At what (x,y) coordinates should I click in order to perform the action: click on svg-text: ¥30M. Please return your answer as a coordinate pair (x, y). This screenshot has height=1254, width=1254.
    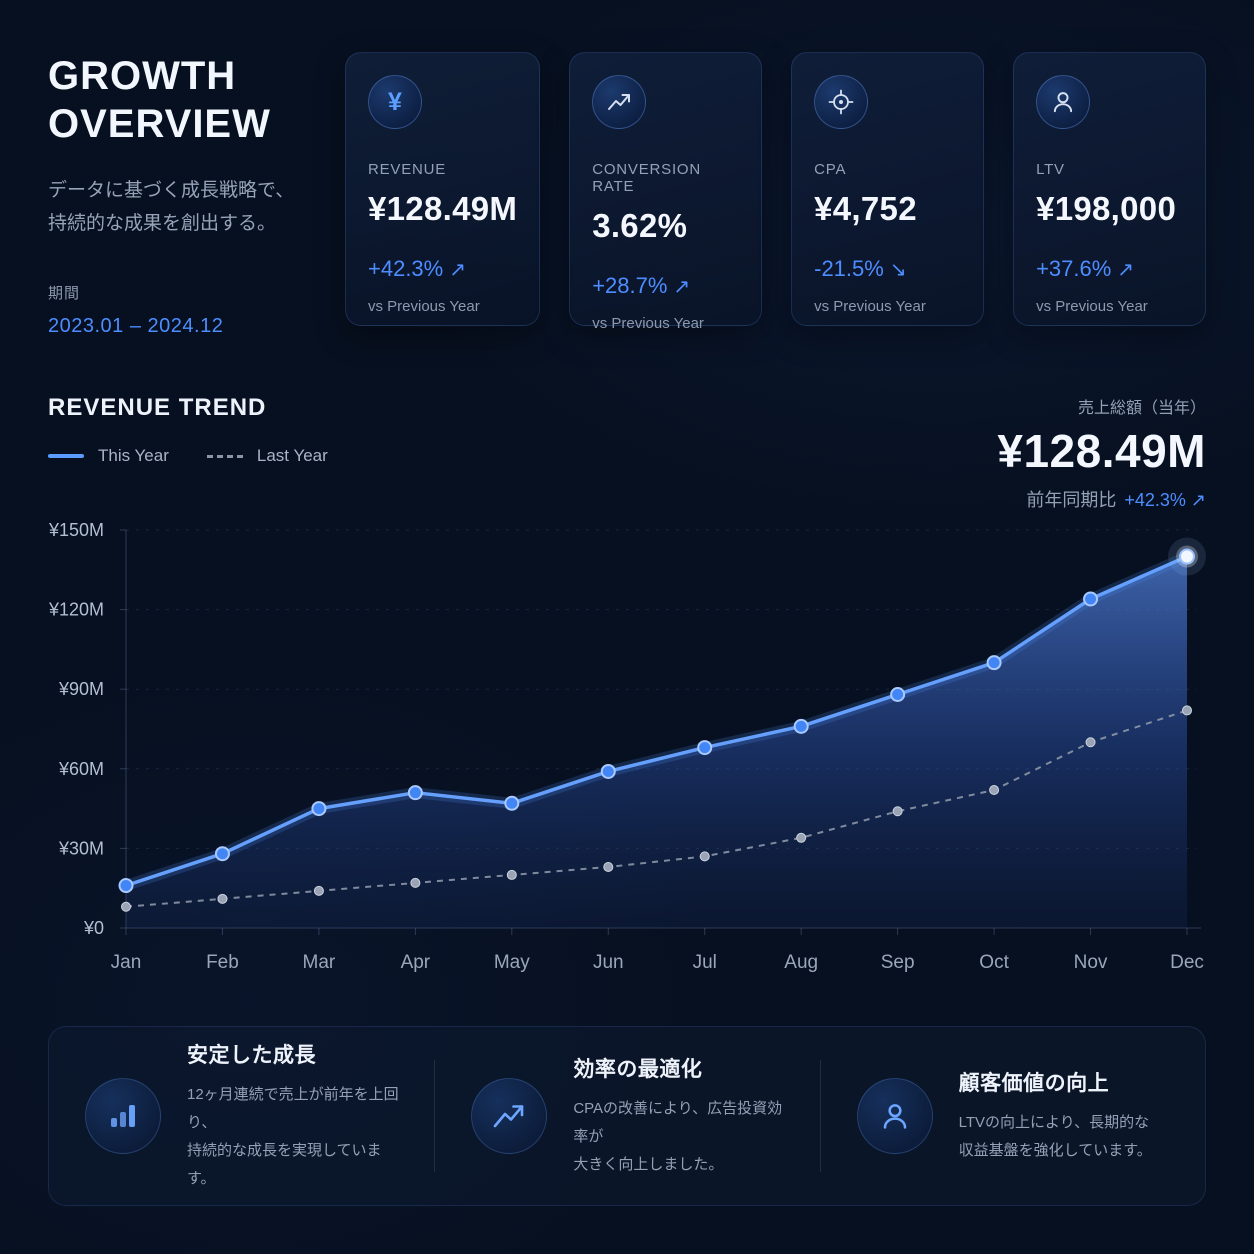
    Looking at the image, I should click on (81, 848).